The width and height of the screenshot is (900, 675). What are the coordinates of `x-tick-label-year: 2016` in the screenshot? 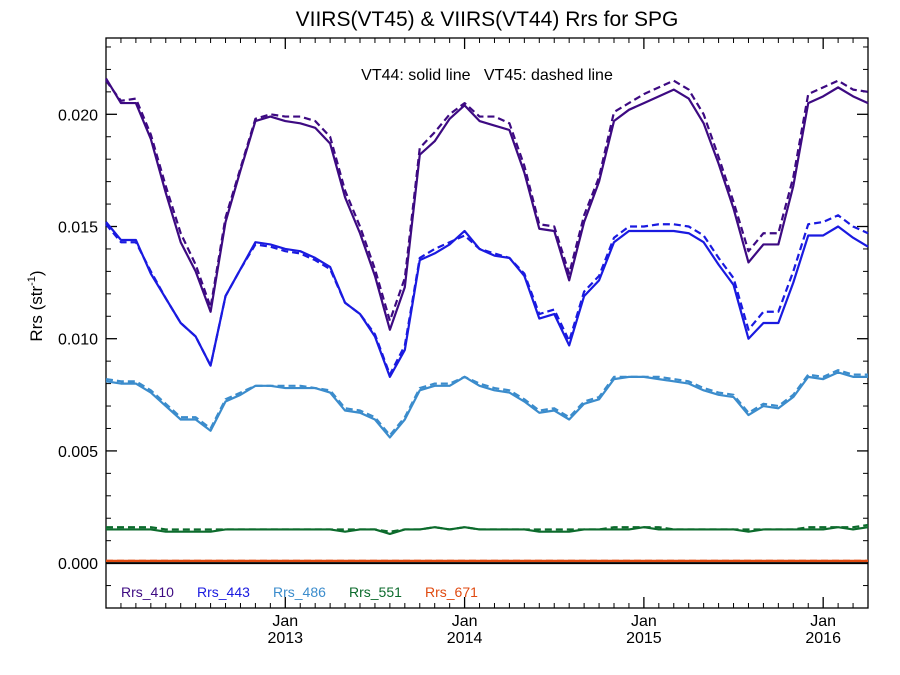 It's located at (823, 638).